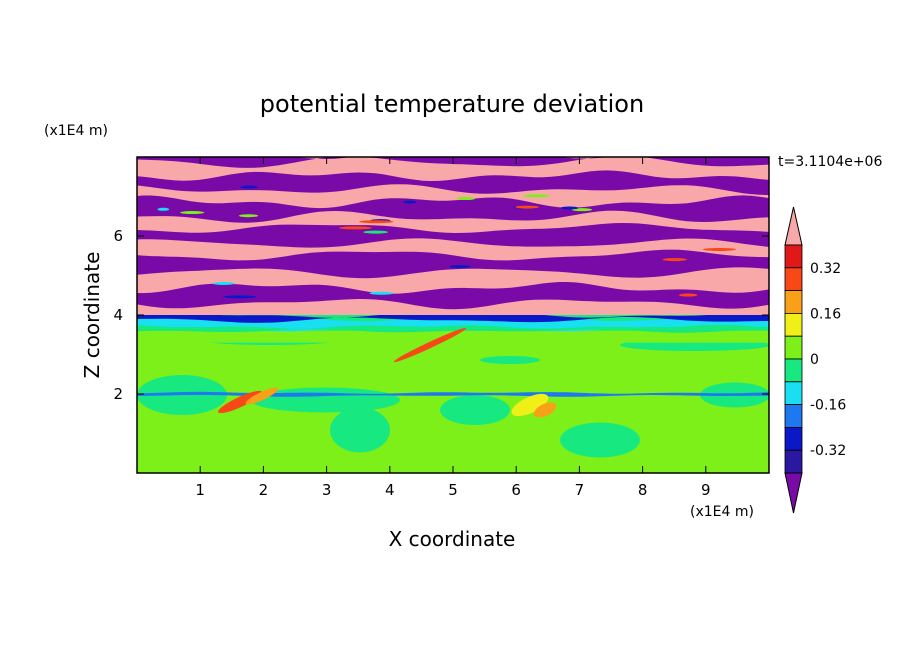 The height and width of the screenshot is (654, 904). I want to click on x-axis-label: X coordinate, so click(452, 539).